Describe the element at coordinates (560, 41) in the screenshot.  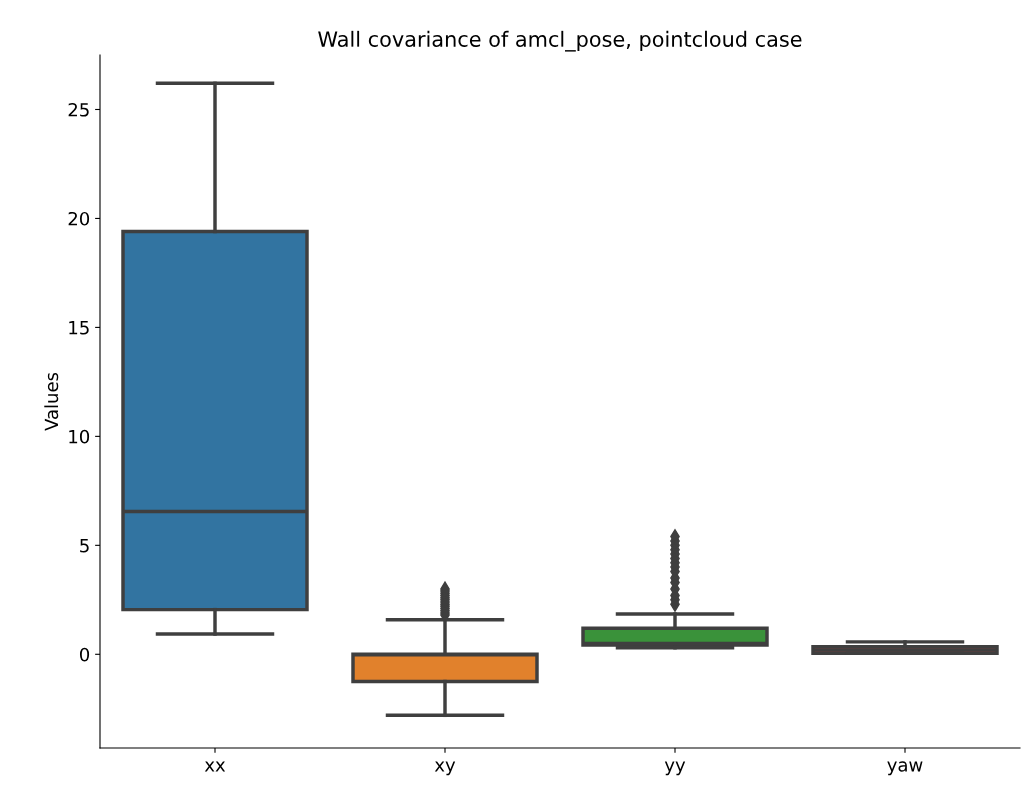
I see `chart-title: Wall covariance of amcl_pose, pointcloud case` at that location.